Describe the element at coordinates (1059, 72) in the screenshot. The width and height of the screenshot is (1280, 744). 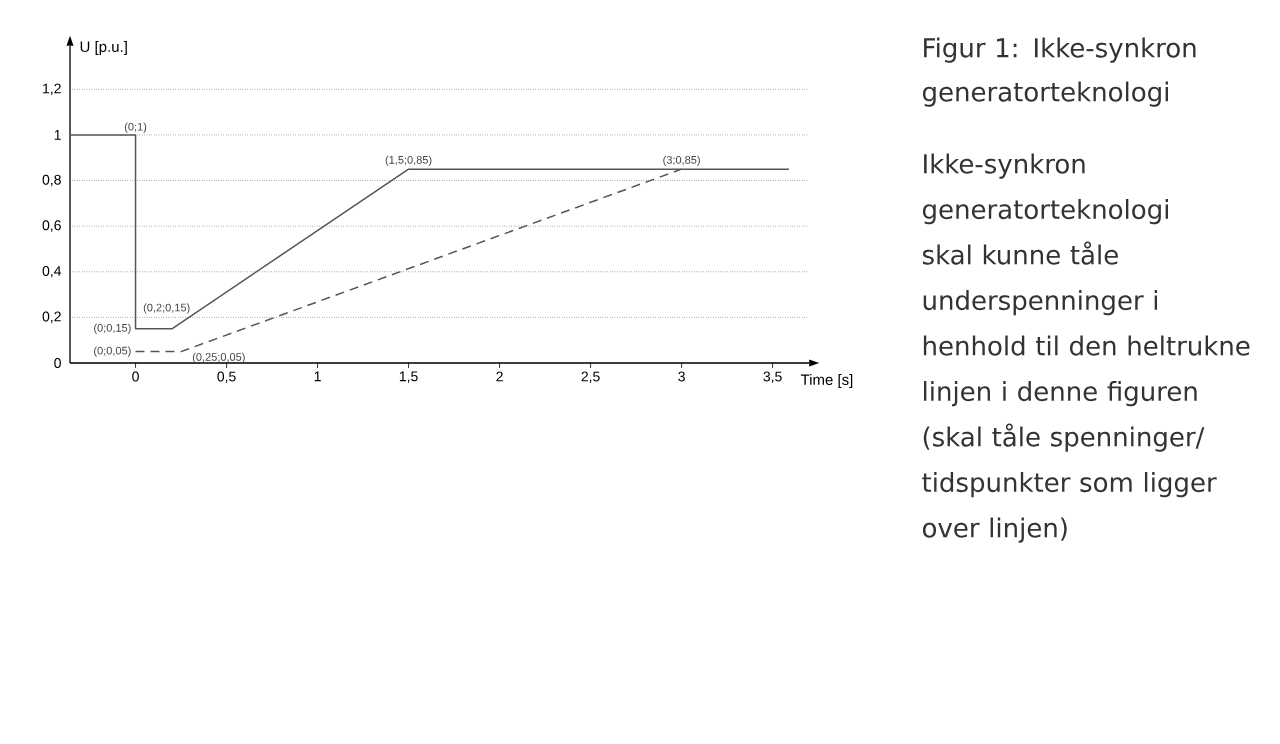
I see `text: Figur 1: Ikke-synkron generatorteknologi` at that location.